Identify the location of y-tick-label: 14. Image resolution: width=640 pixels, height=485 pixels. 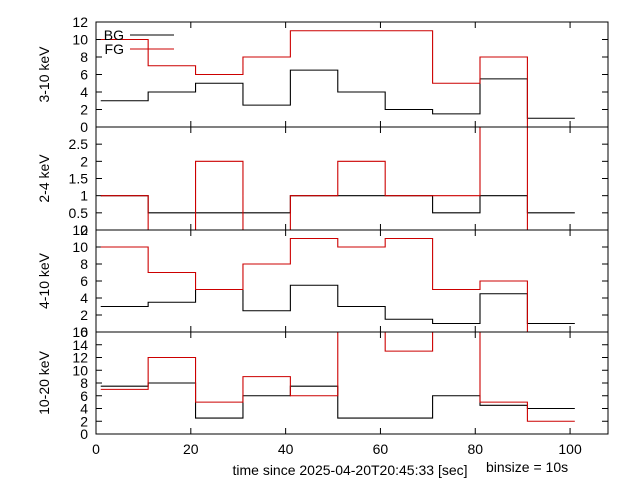
(80, 345).